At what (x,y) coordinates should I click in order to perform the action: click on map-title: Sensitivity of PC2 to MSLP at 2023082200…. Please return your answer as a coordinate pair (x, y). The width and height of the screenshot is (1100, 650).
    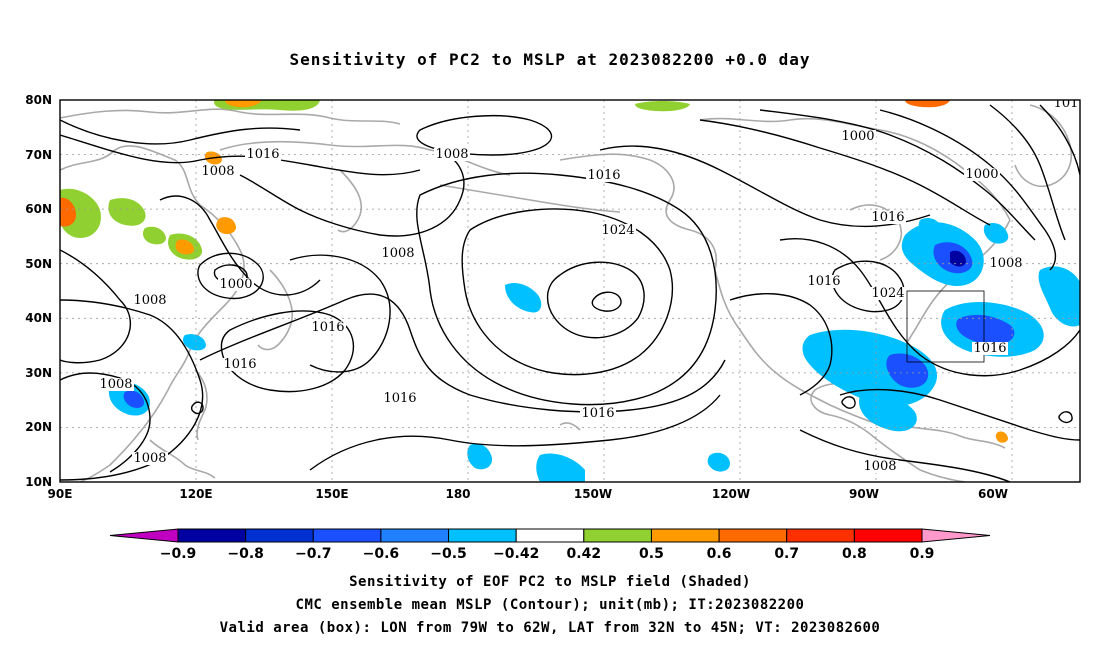
    Looking at the image, I should click on (550, 59).